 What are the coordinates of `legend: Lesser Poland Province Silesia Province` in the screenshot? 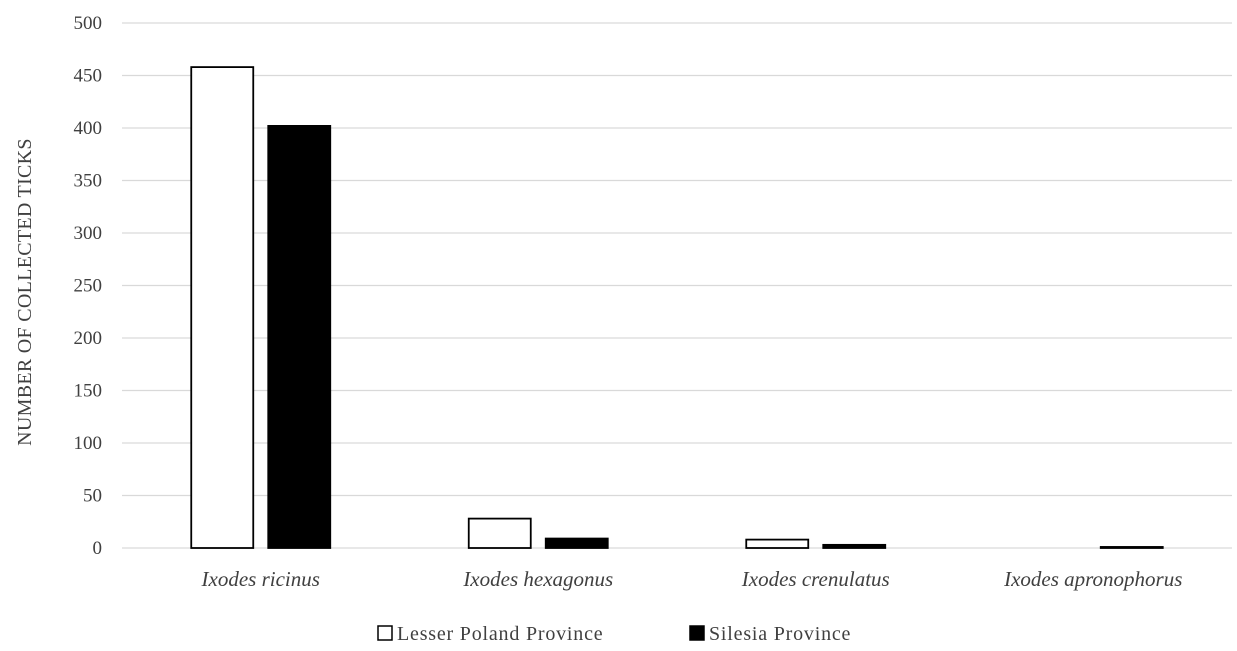 It's located at (614, 634).